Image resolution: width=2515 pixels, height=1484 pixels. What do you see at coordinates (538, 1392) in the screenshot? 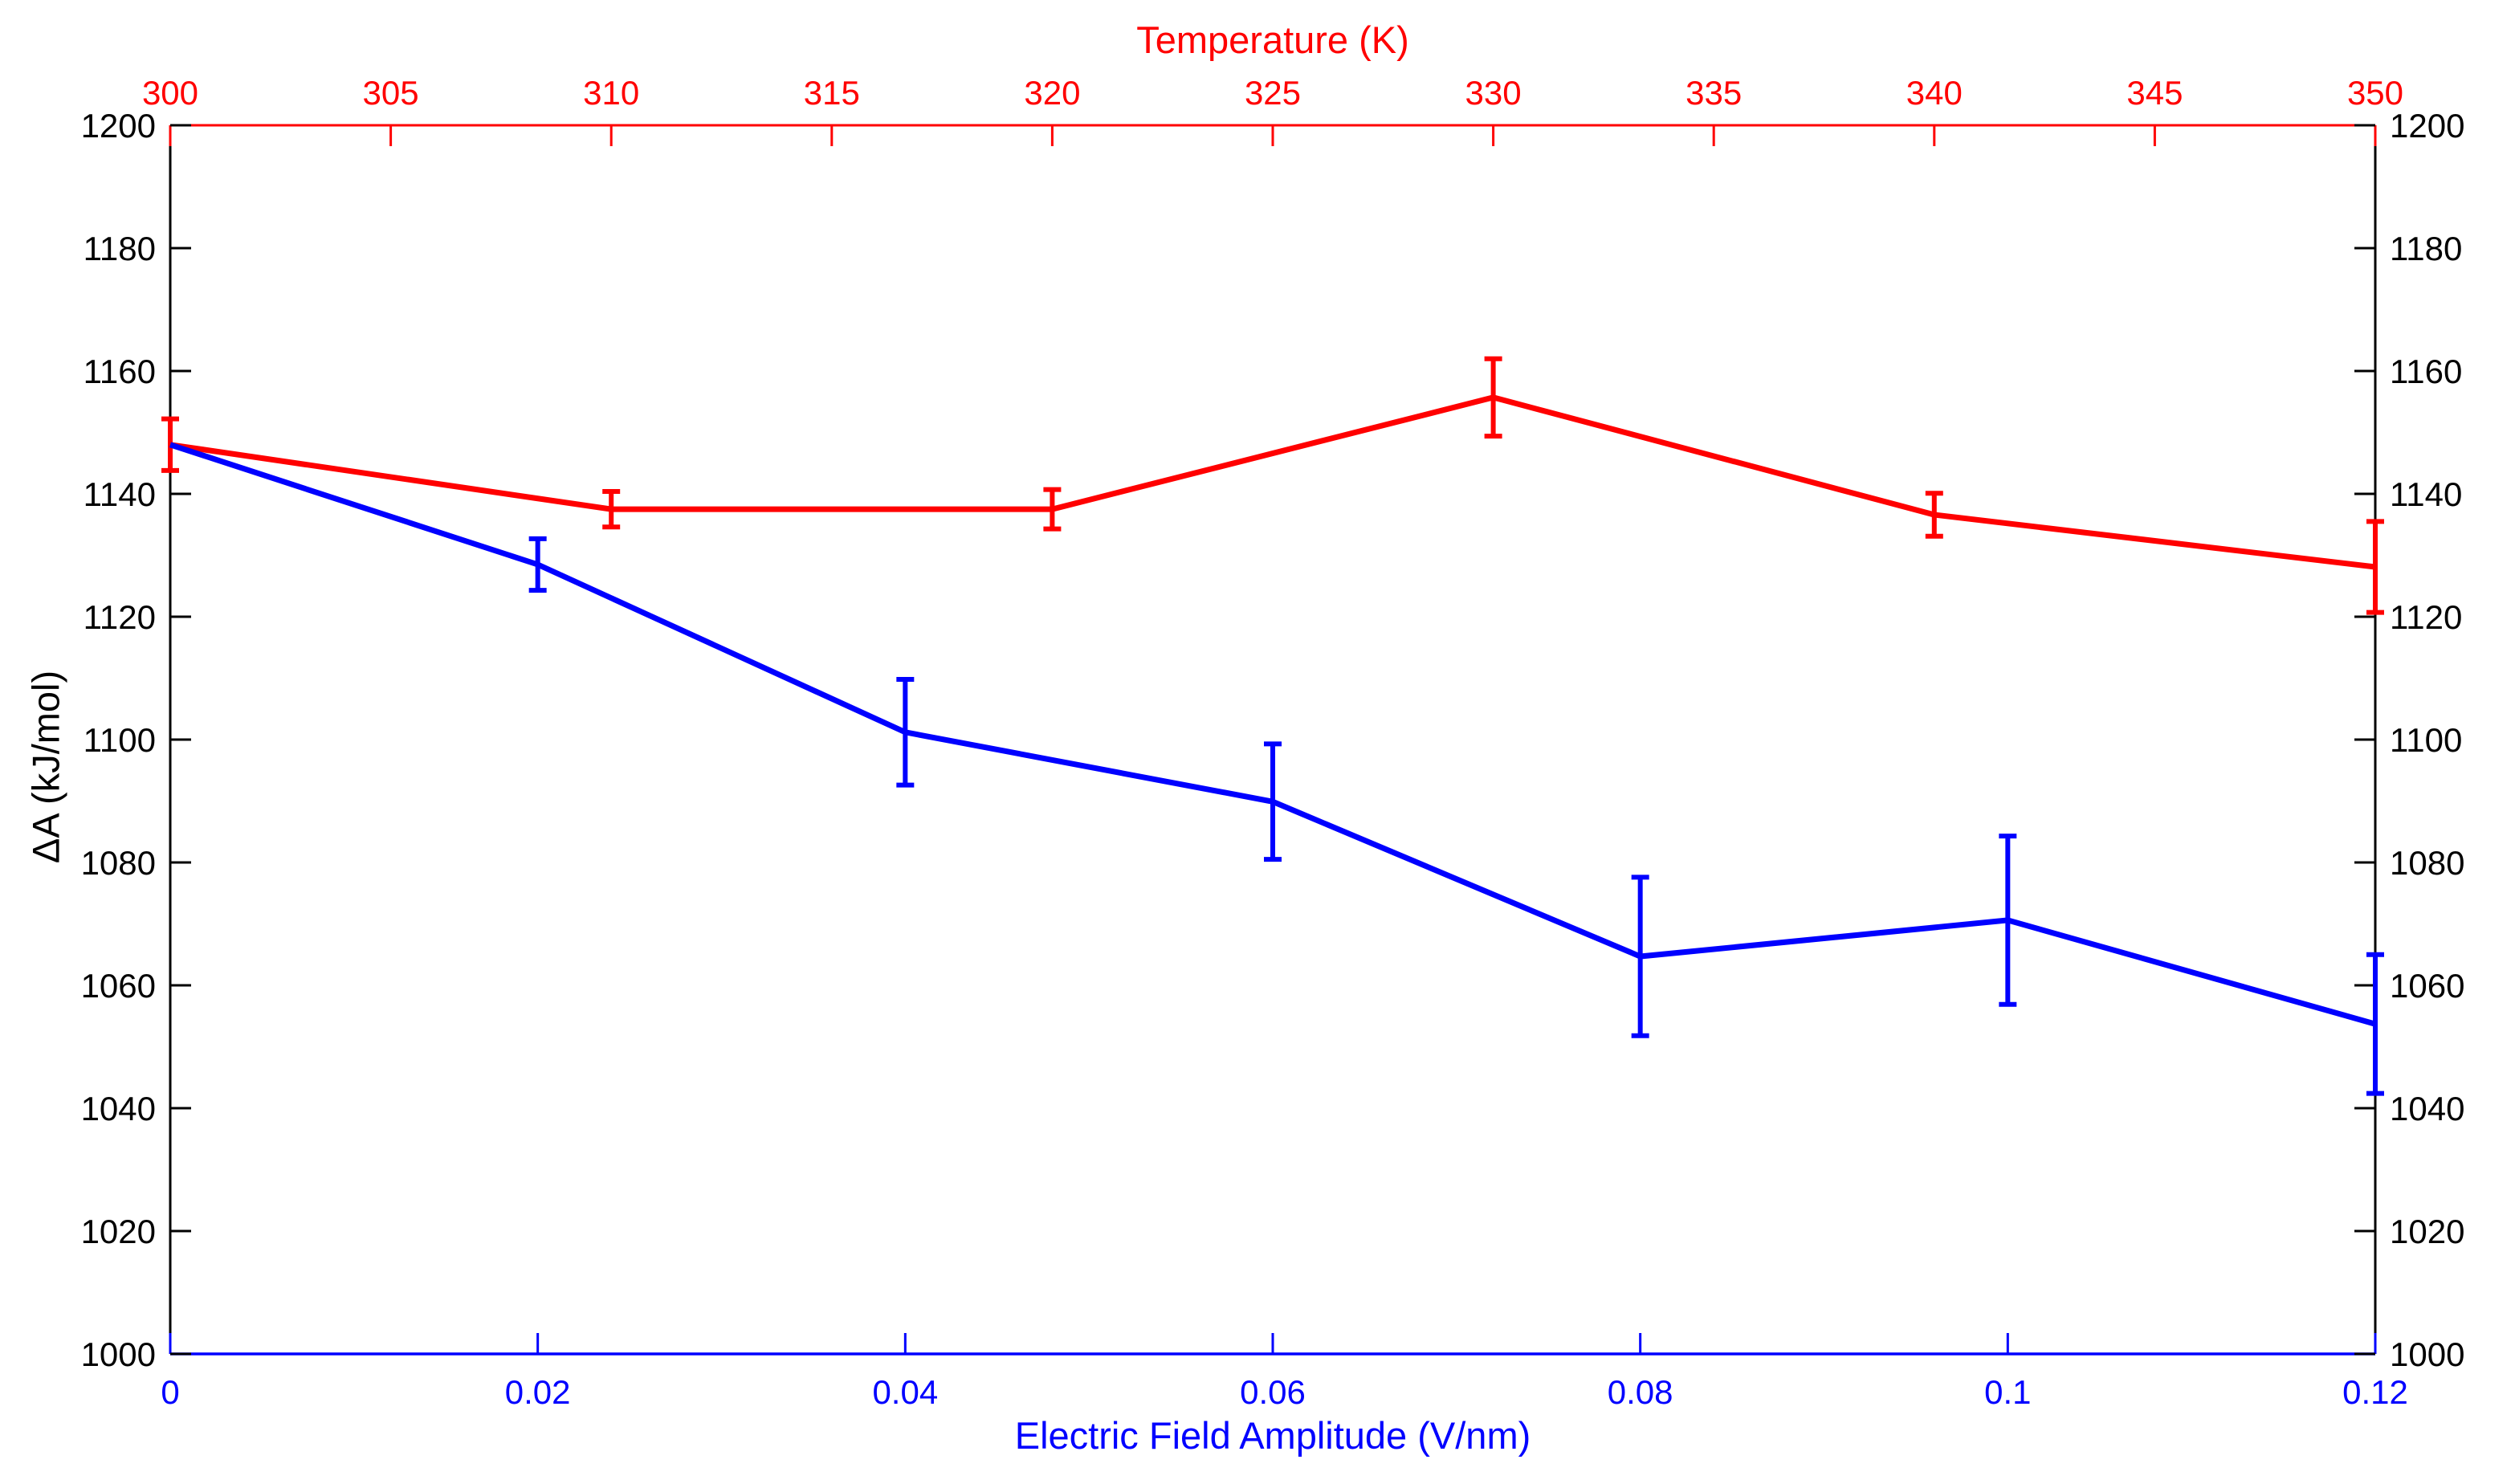
I see `bottom-axis-tick-label: 0.02` at bounding box center [538, 1392].